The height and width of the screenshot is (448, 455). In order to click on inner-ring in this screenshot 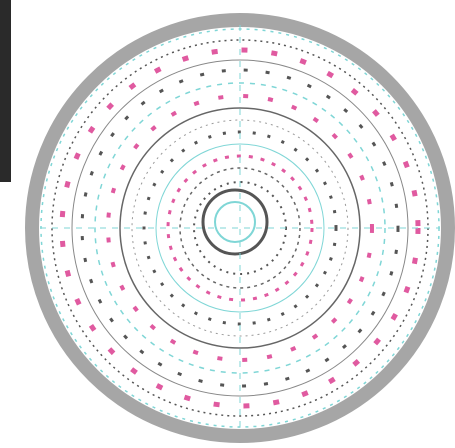, I will do `click(235, 222)`.